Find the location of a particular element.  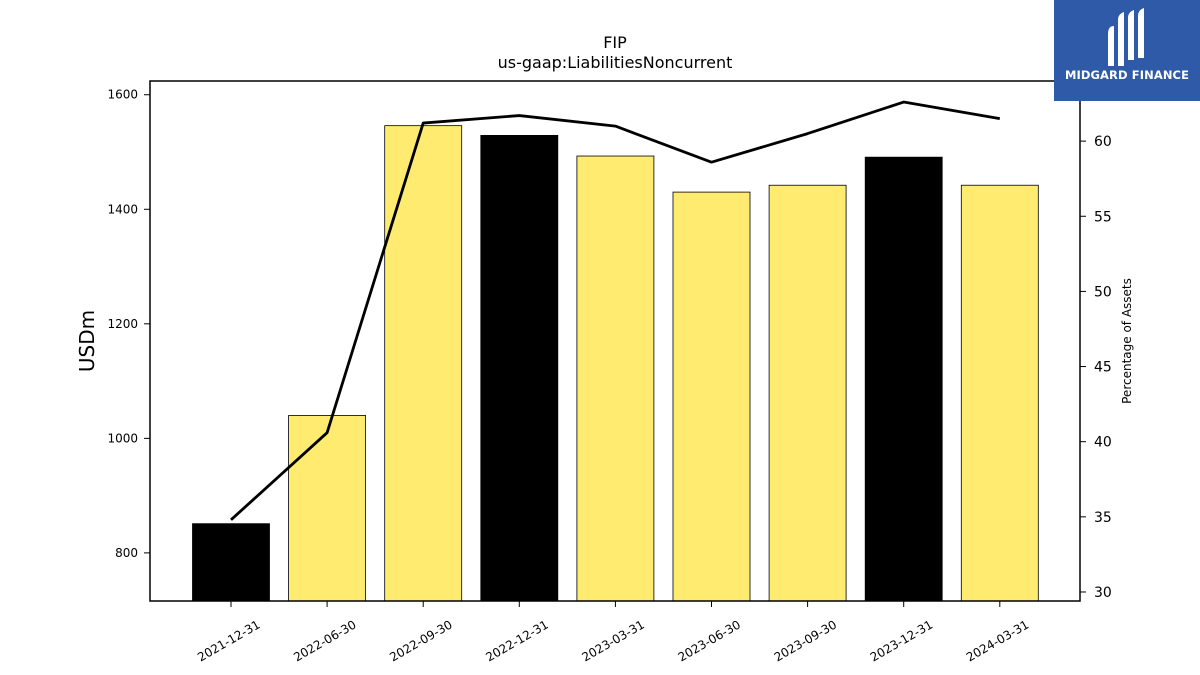

logo-text: MIDGARD FINANCE is located at coordinates (1127, 75).